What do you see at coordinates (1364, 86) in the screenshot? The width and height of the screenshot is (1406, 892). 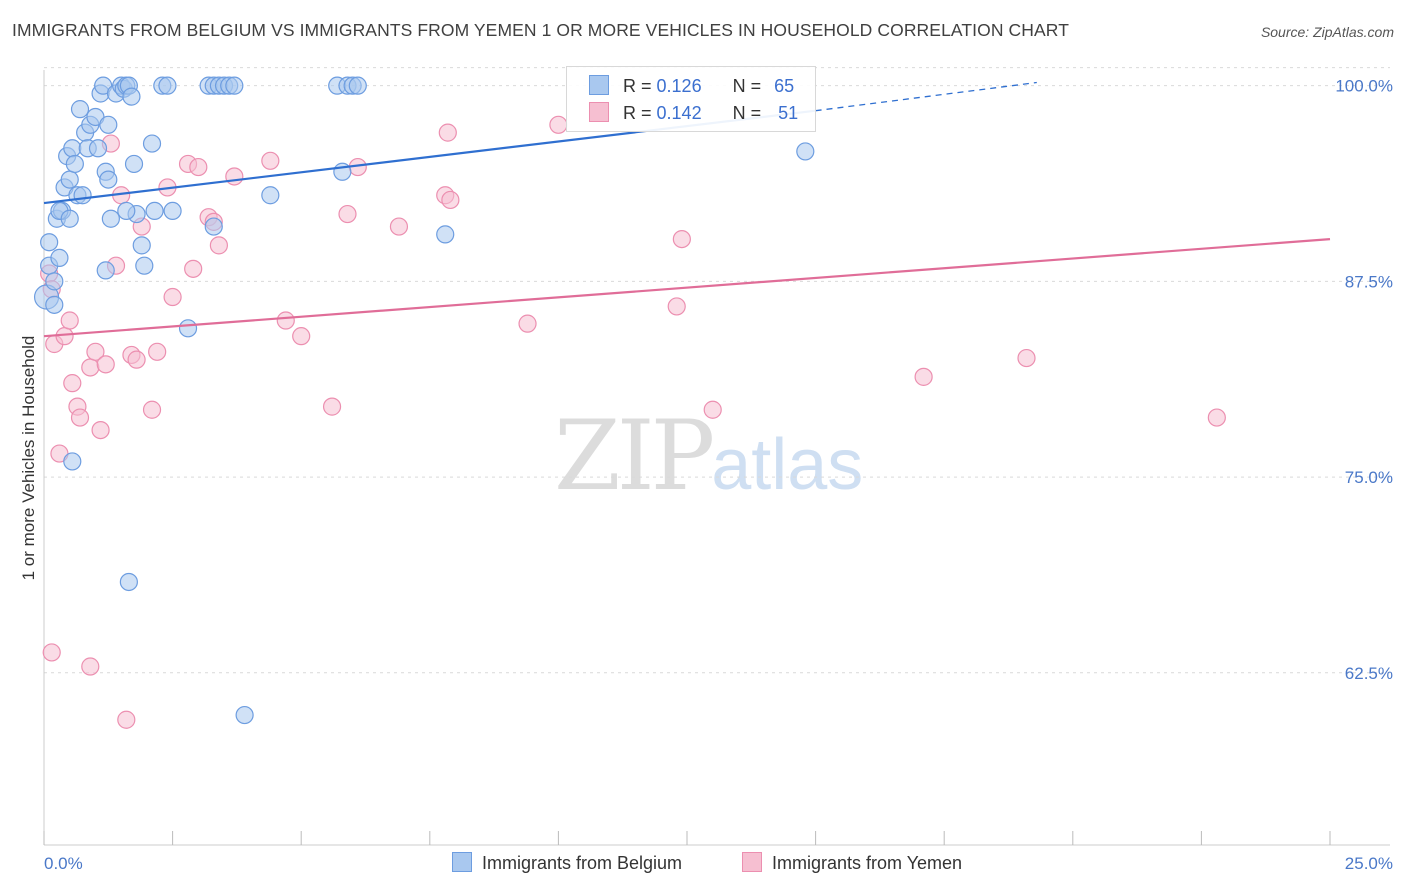 I see `y-tick-label: 100.0%` at bounding box center [1364, 86].